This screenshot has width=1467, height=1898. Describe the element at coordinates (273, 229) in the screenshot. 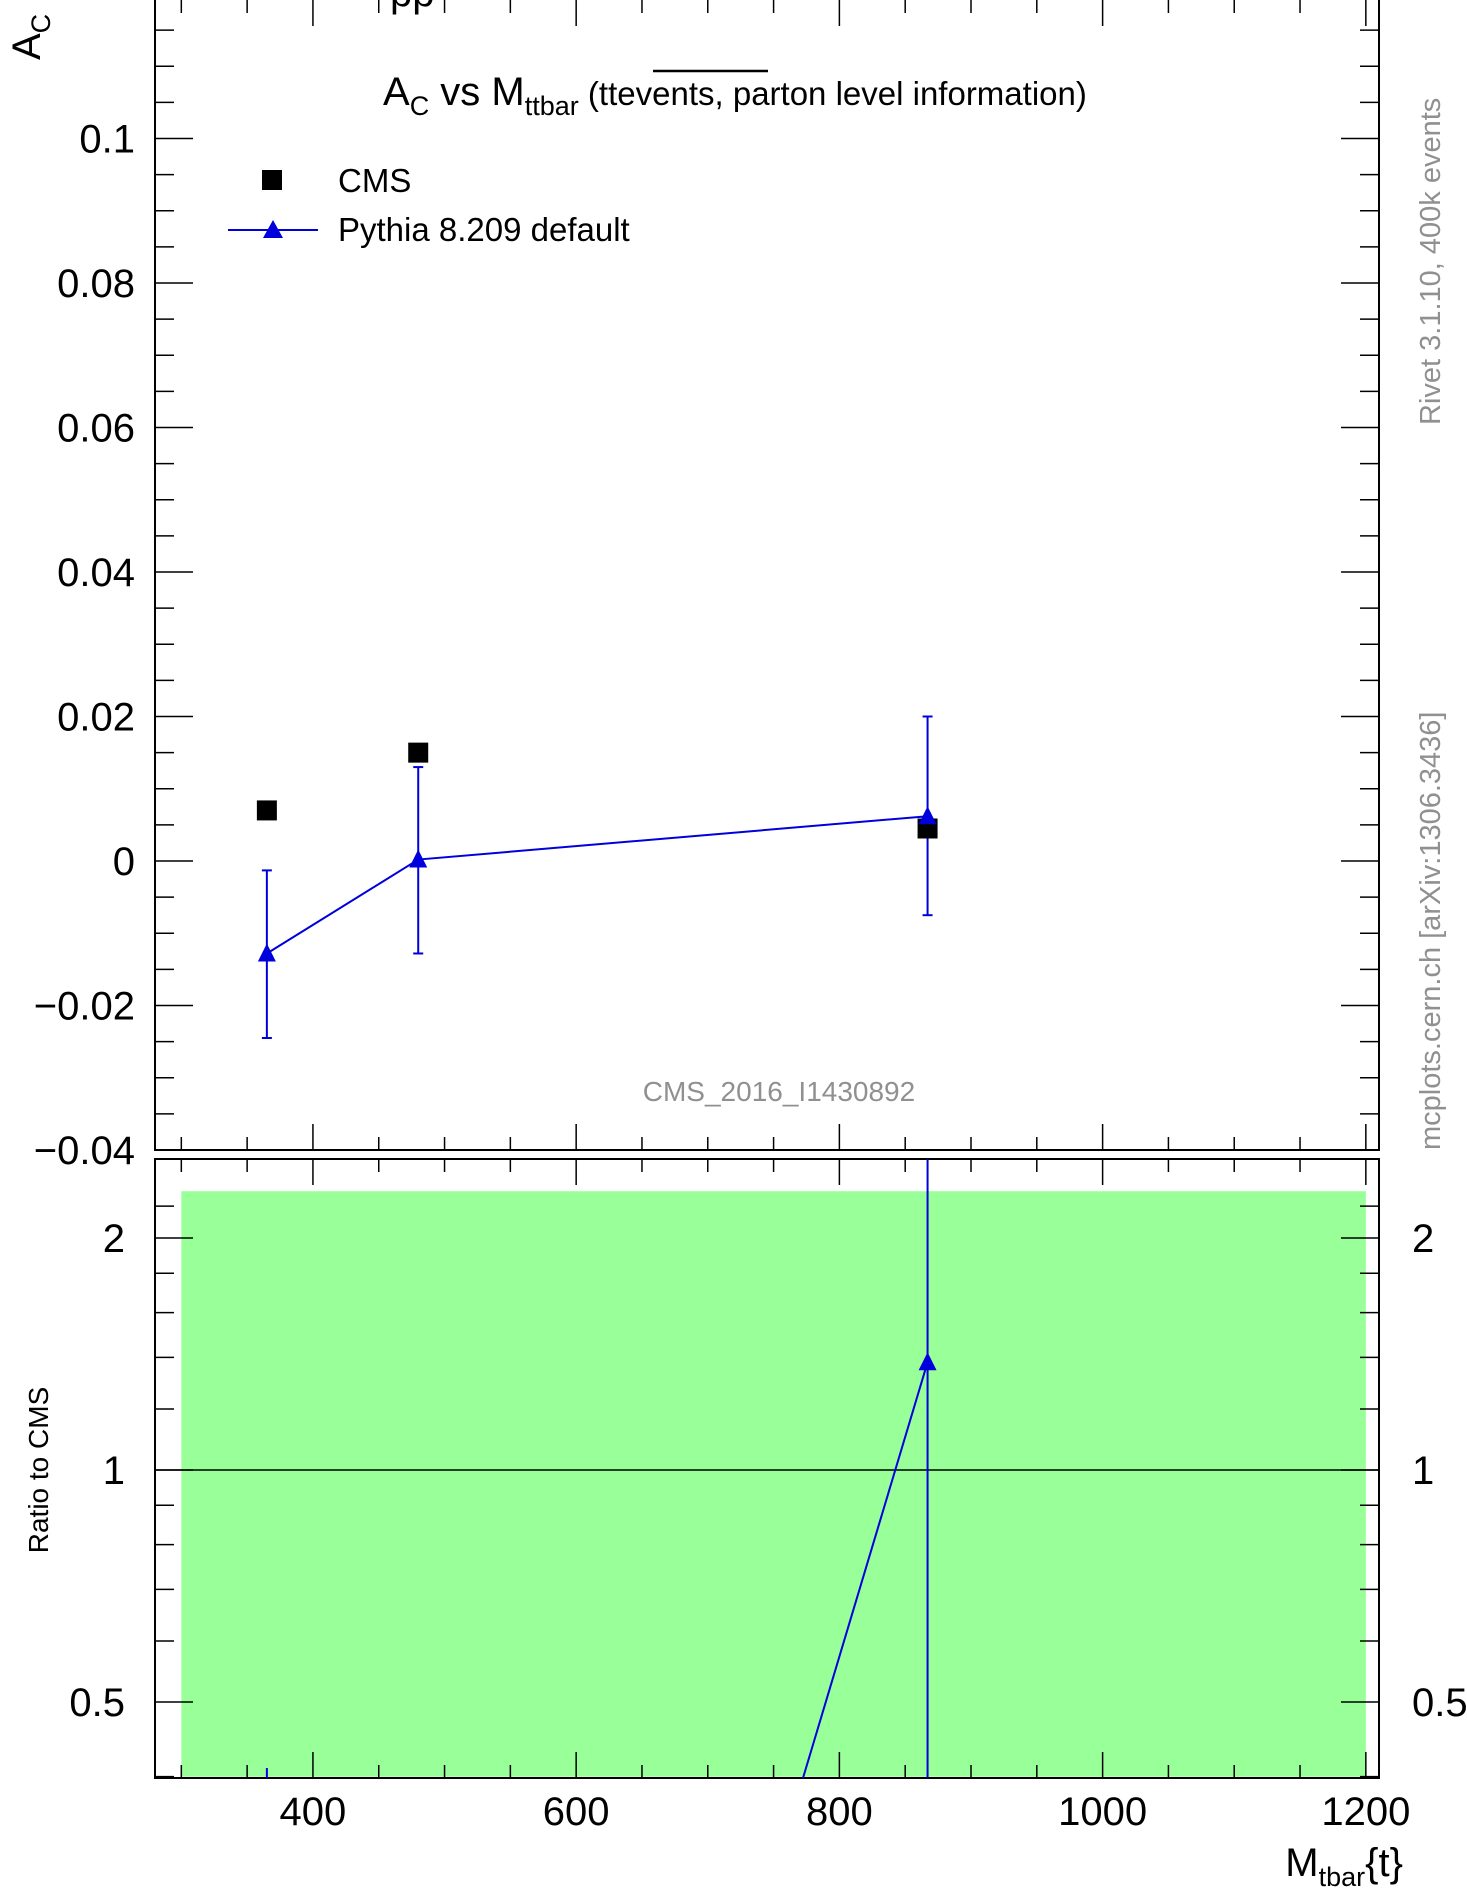

I see `legend-pythia-marker` at that location.